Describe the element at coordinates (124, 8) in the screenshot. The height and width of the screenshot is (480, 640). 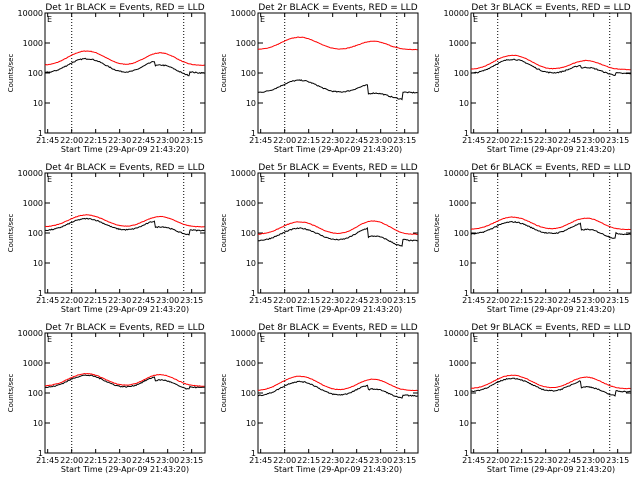
I see `panel-title: Det 1r BLACK = Events, RED = LLD` at that location.